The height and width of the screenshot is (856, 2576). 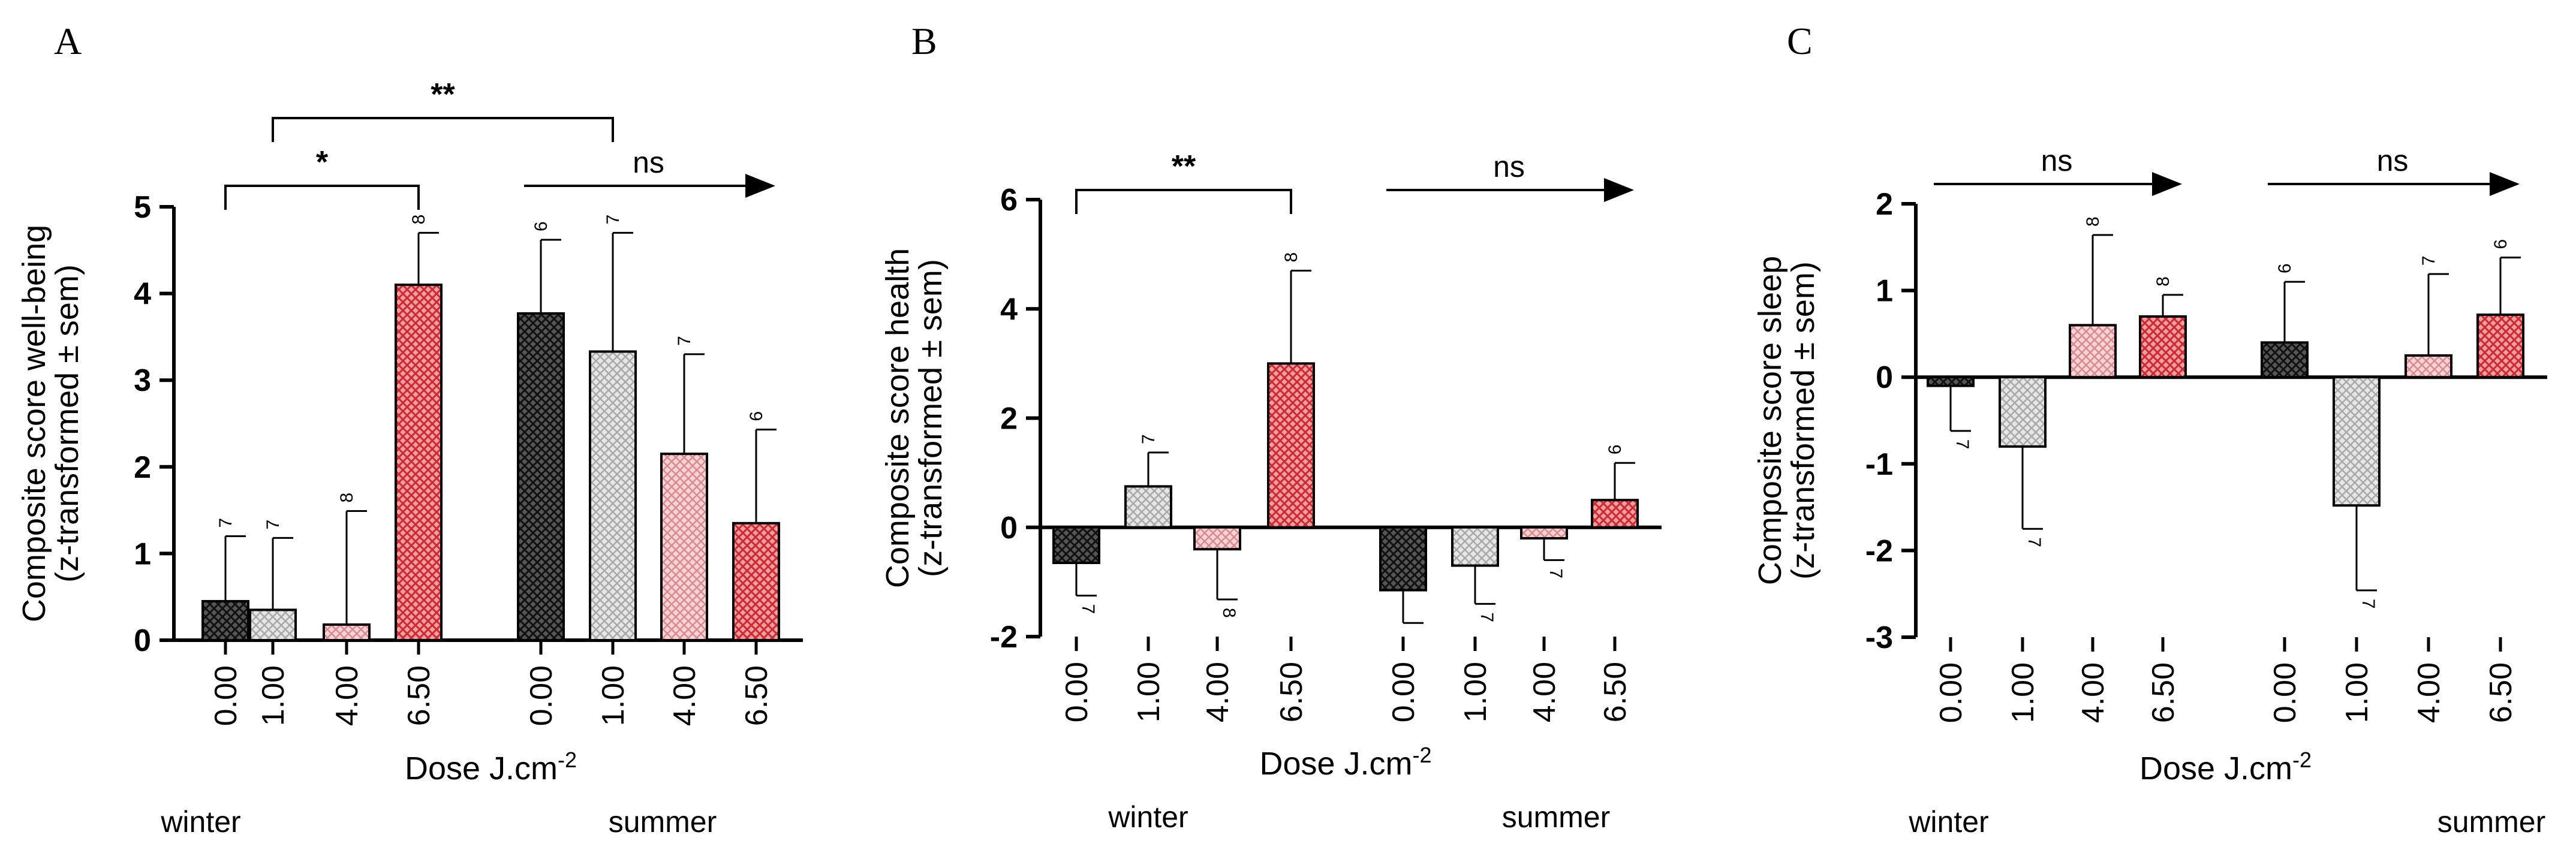 What do you see at coordinates (898, 418) in the screenshot?
I see `y-axis-title-line1: Composite score health` at bounding box center [898, 418].